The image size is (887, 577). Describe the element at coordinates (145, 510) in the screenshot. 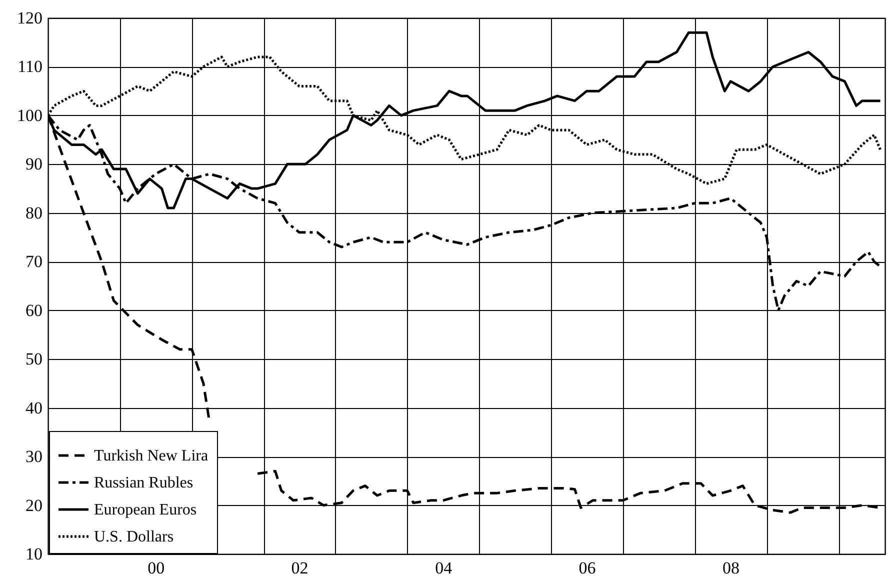

I see `legend-label: European Euros` at that location.